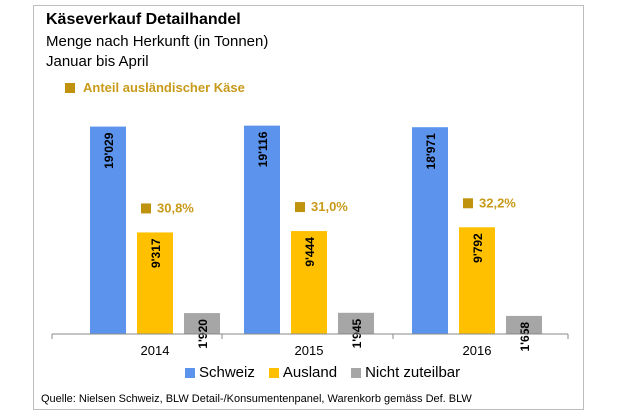  I want to click on share-marker-2014, so click(146, 208).